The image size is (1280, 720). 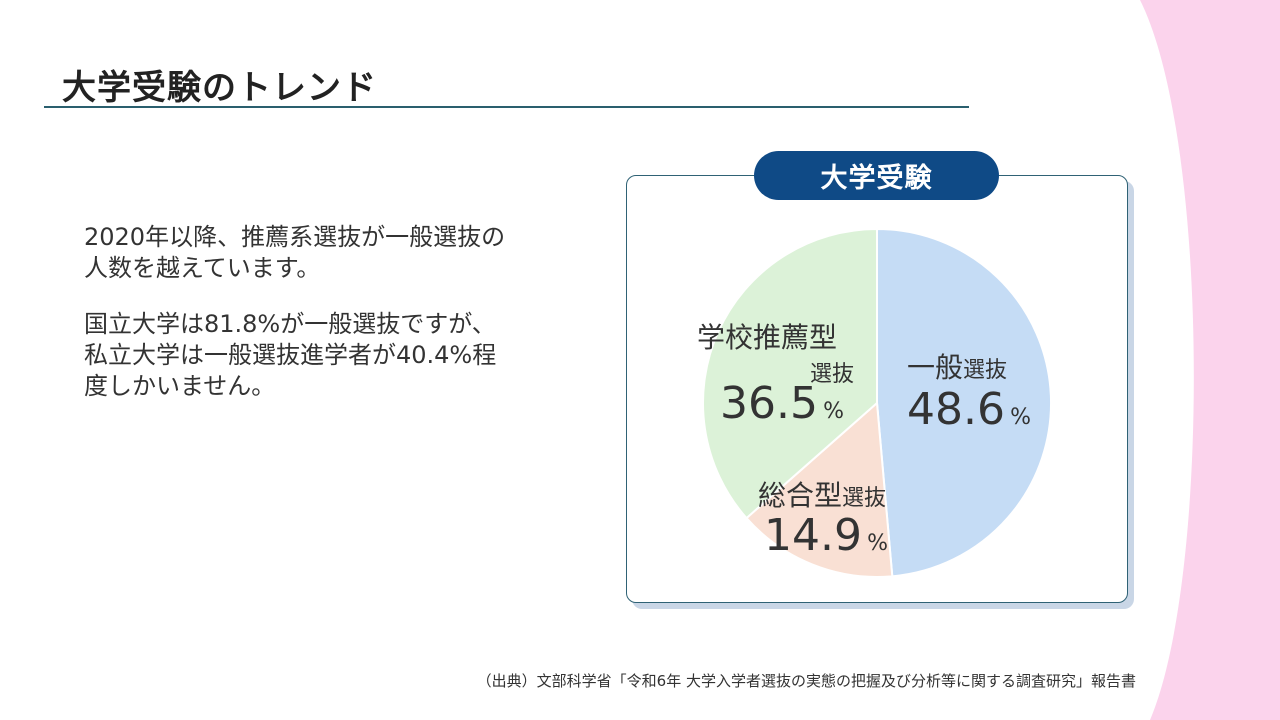 I want to click on label-suisen-suffix: 選抜, so click(x=832, y=374).